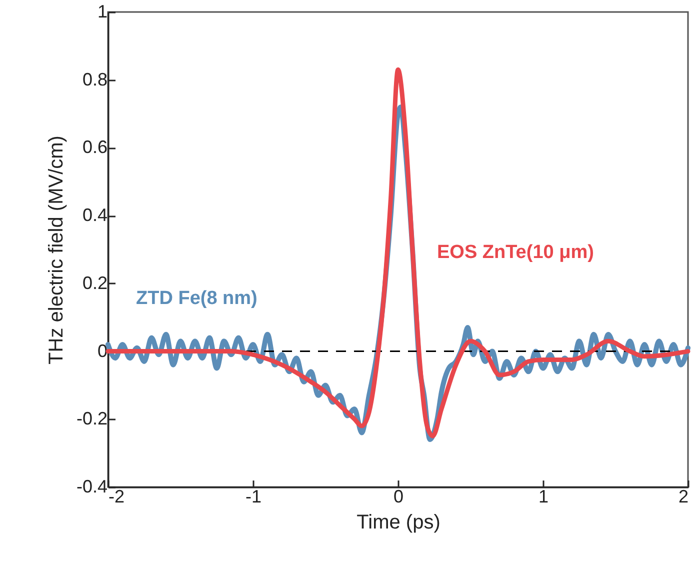 Image resolution: width=696 pixels, height=578 pixels. What do you see at coordinates (515, 252) in the screenshot?
I see `series-label: EOS ZnTe(10 μm)` at bounding box center [515, 252].